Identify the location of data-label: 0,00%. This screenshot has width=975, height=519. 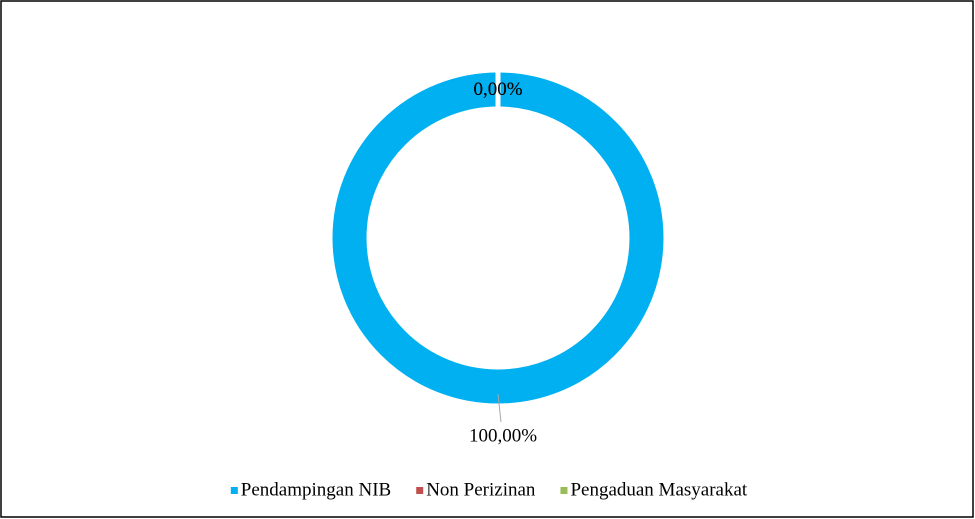
(497, 89).